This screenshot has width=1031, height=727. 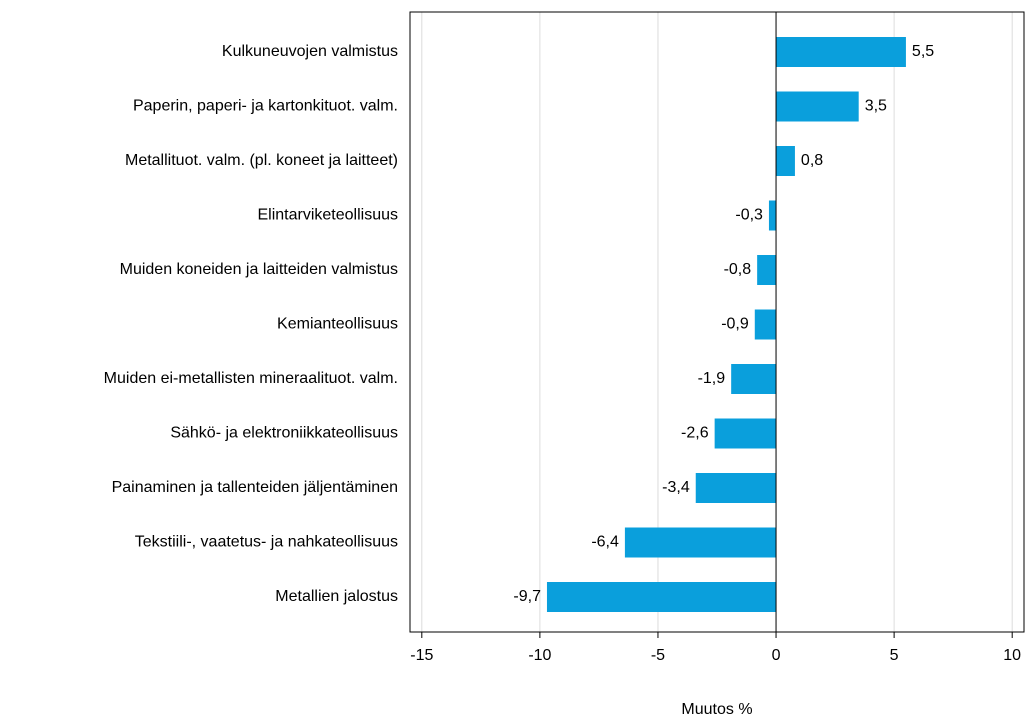 What do you see at coordinates (266, 542) in the screenshot?
I see `y-tick-label: Tekstiili-, vaatetus- ja nahkateollisuus` at bounding box center [266, 542].